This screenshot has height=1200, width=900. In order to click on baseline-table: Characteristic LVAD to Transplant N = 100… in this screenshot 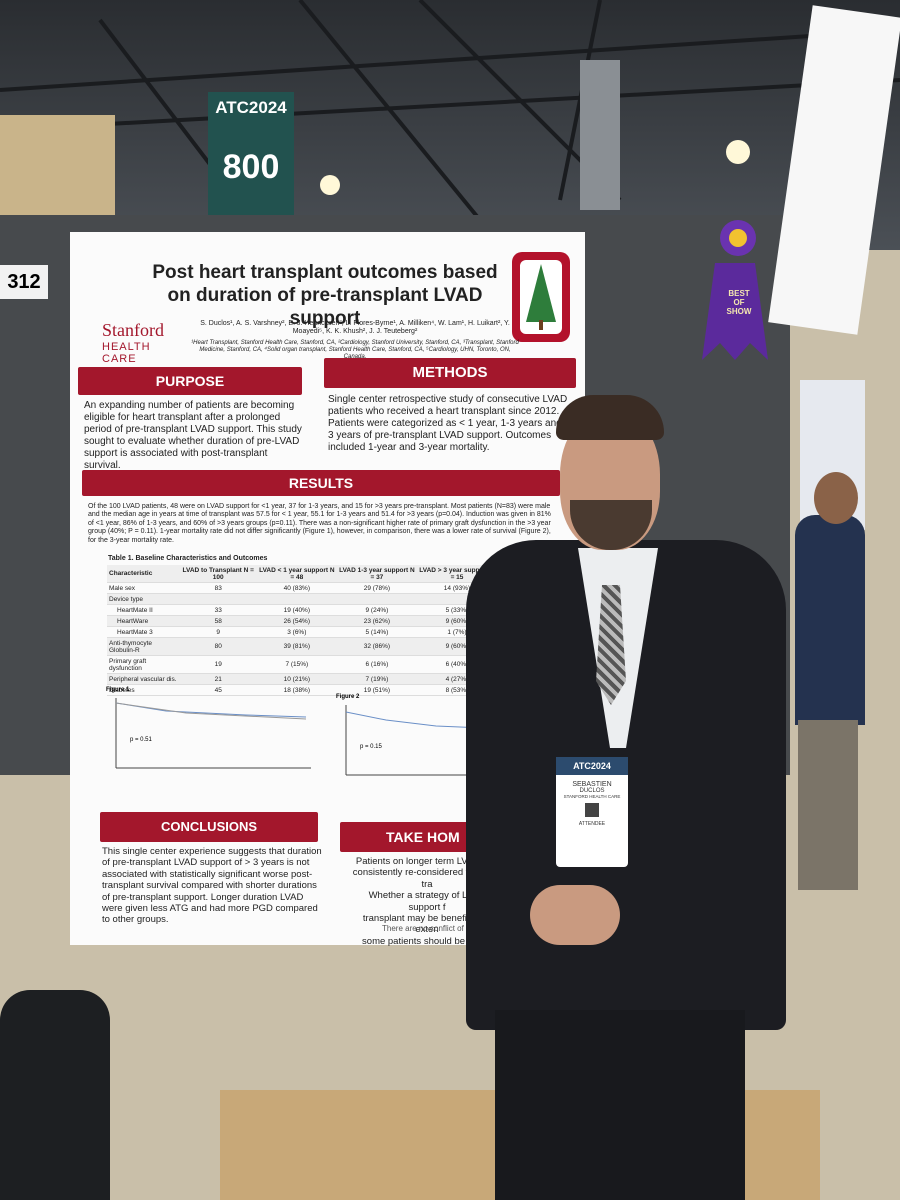, I will do `click(302, 630)`.